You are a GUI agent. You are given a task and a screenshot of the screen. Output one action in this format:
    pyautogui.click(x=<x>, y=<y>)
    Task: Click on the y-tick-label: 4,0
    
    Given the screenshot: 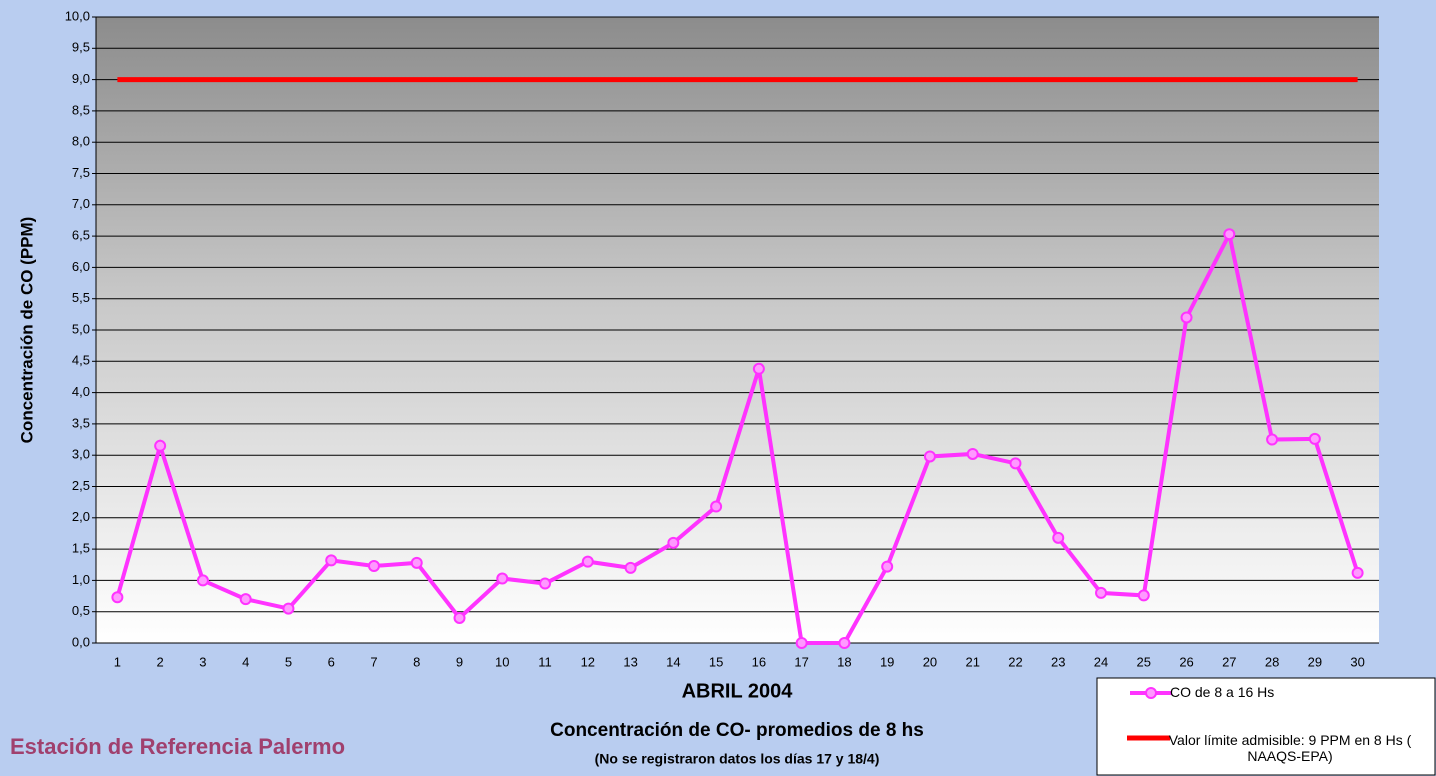 What is the action you would take?
    pyautogui.click(x=81, y=391)
    